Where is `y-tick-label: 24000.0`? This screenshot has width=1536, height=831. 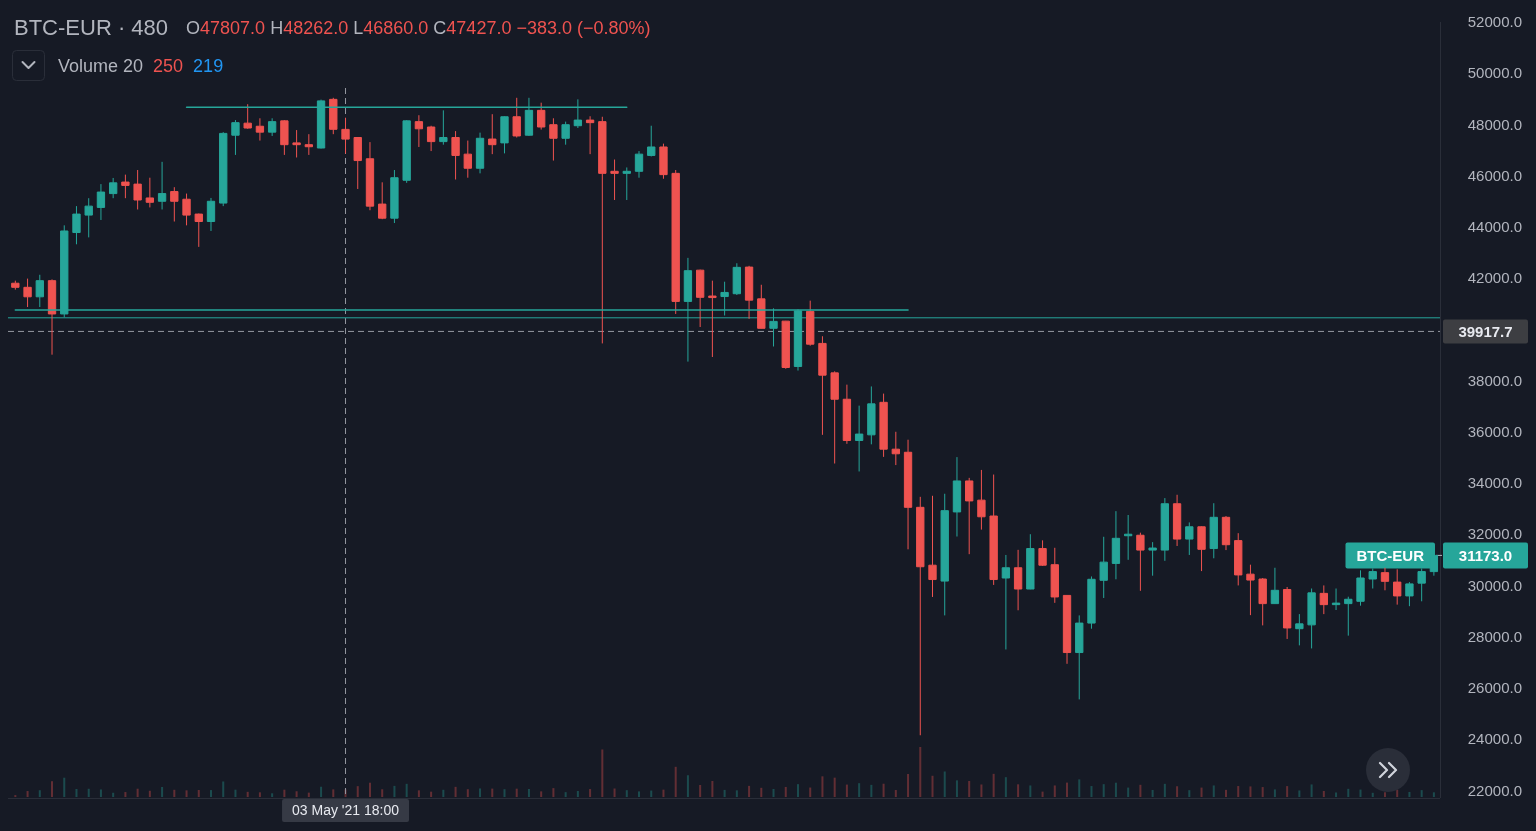 y-tick-label: 24000.0 is located at coordinates (1494, 739).